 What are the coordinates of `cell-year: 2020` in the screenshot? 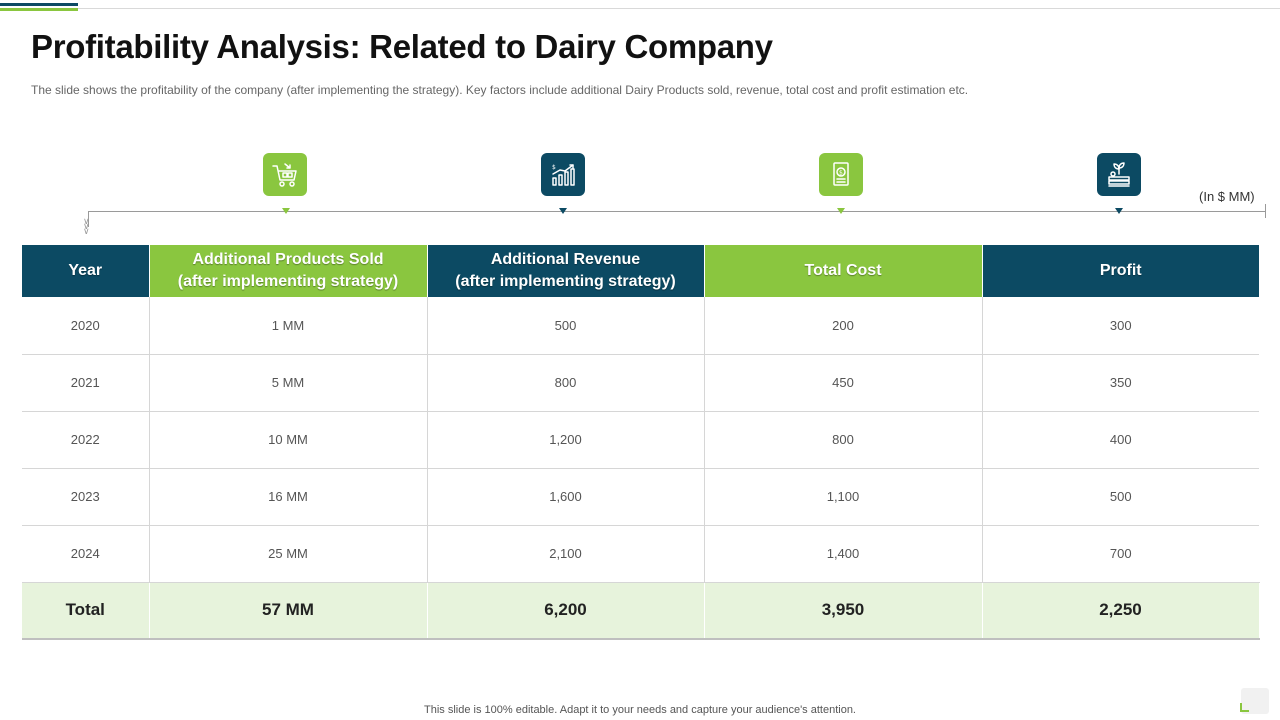 It's located at (86, 326).